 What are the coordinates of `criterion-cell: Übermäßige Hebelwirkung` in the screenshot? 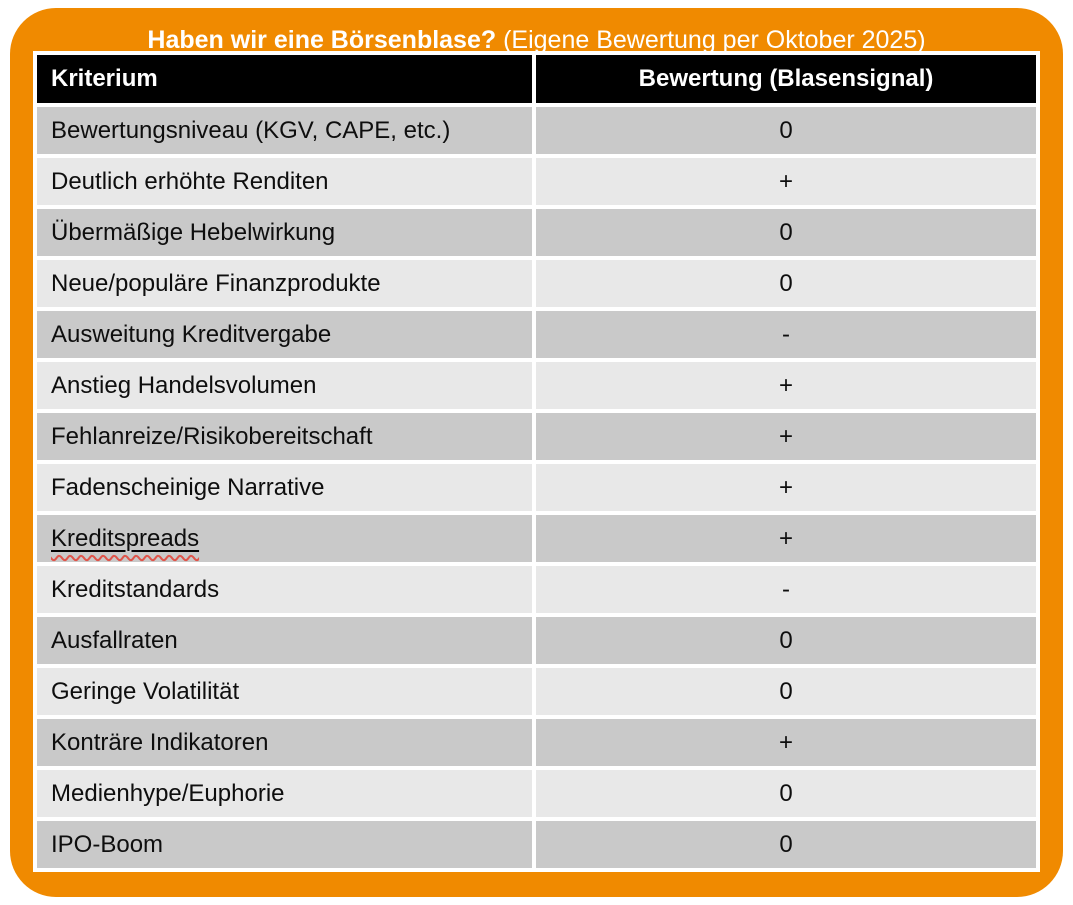 It's located at (284, 232).